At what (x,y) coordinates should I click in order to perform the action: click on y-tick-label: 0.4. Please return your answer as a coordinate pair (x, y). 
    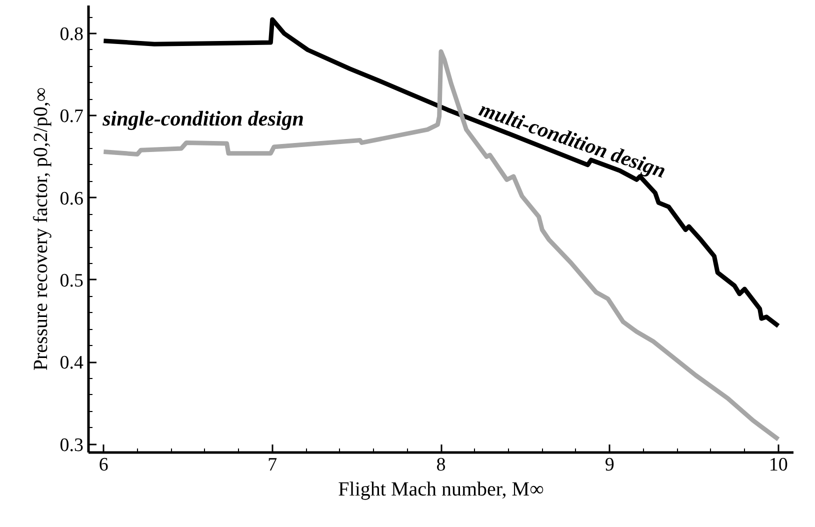
    Looking at the image, I should click on (72, 363).